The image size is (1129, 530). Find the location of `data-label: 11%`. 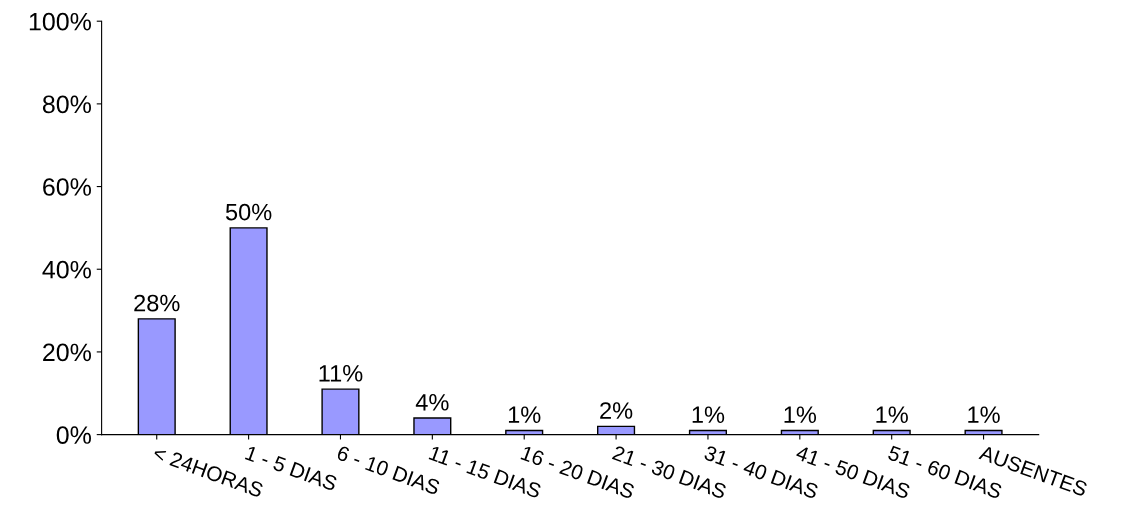

data-label: 11% is located at coordinates (341, 373).